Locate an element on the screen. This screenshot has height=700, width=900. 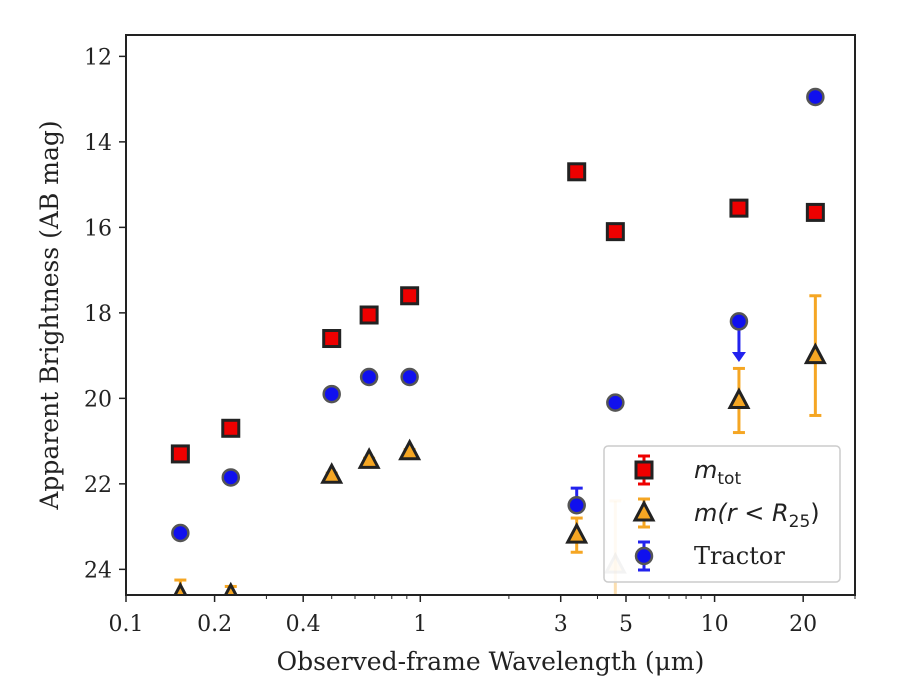
y-axis: 12 14 16 18 20 22 24 is located at coordinates (105, 314).